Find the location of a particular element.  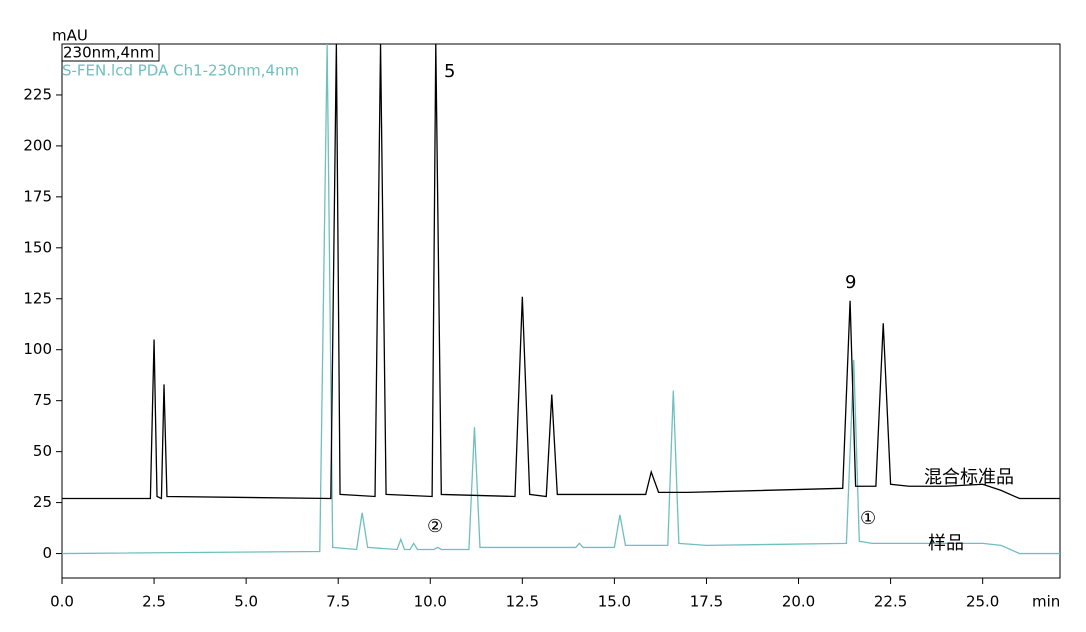

legend-box is located at coordinates (110, 52).